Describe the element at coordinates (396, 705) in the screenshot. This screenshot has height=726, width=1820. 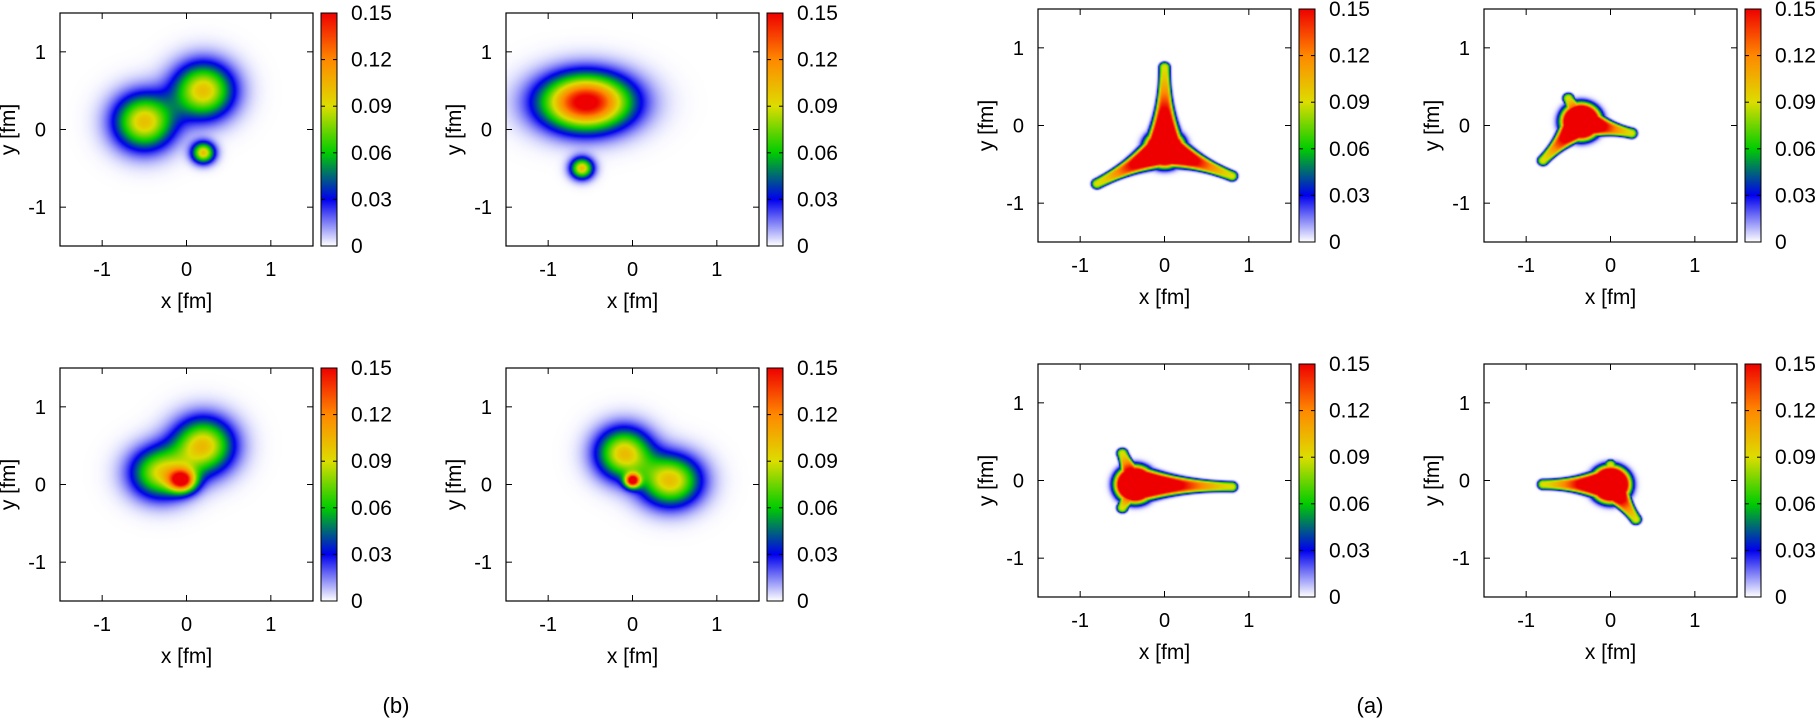
I see `panel-label-b: (b)` at that location.